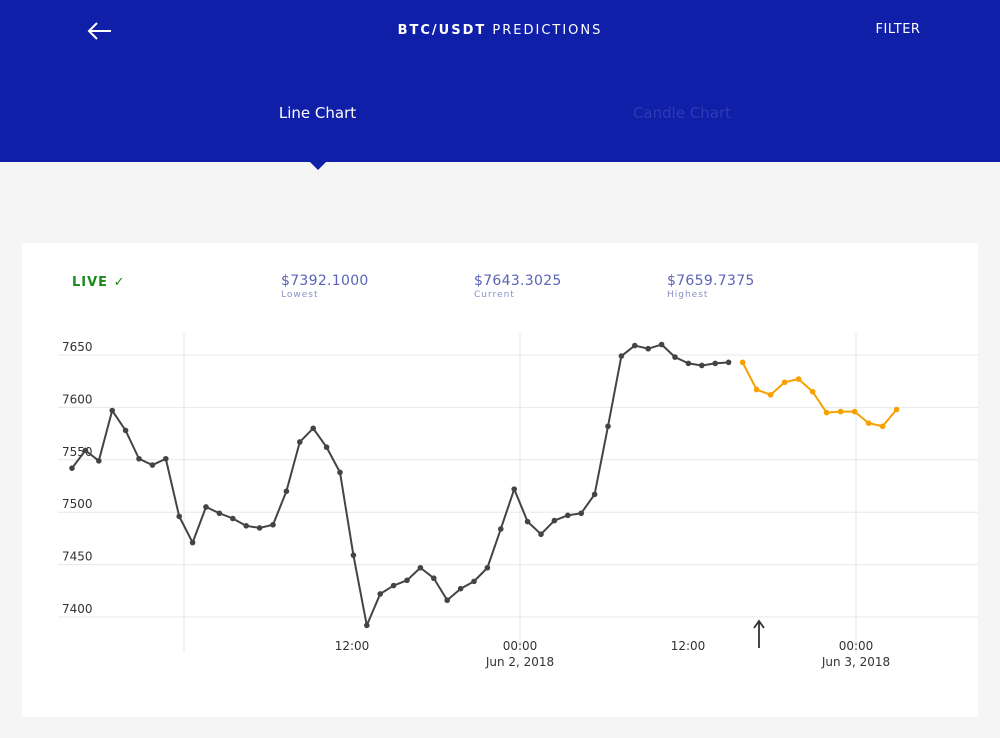 The width and height of the screenshot is (1000, 738). I want to click on stat-current: $7643.3025 Current, so click(518, 286).